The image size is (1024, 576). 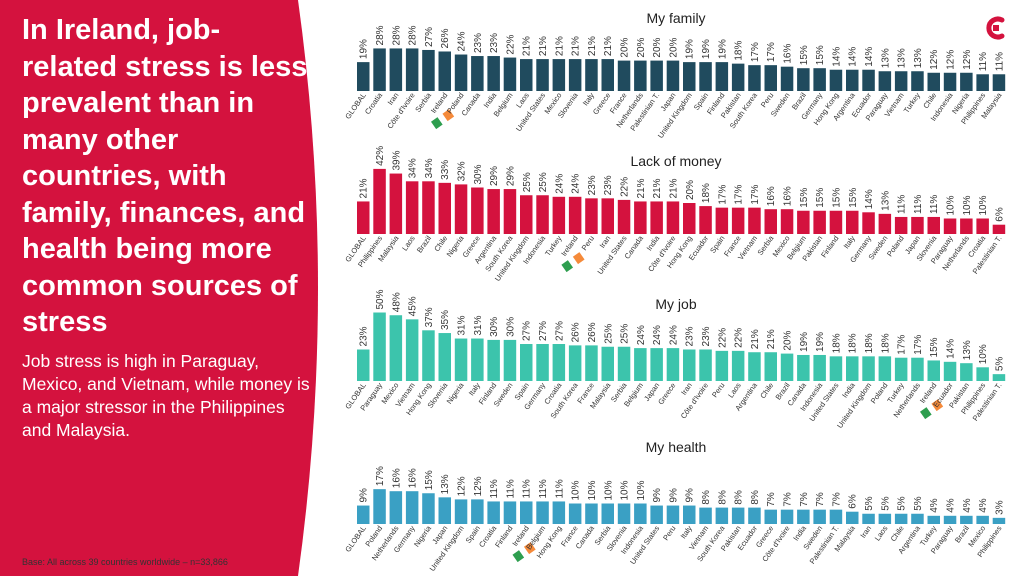 I want to click on value-label: 48%, so click(x=396, y=302).